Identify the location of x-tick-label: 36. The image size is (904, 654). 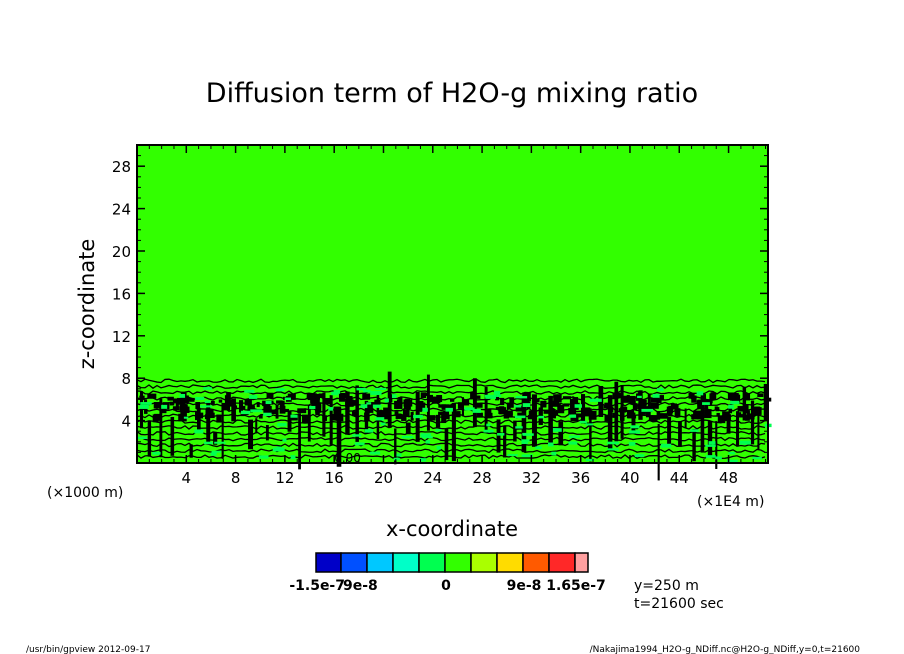
(580, 478).